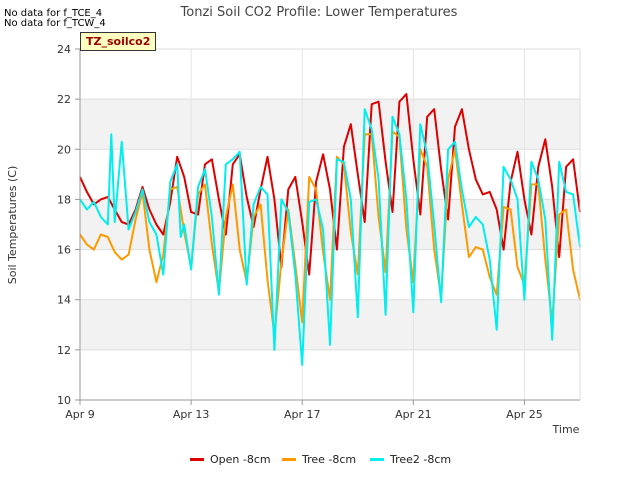 The image size is (640, 480). I want to click on x-tick-label: Apr 25, so click(524, 414).